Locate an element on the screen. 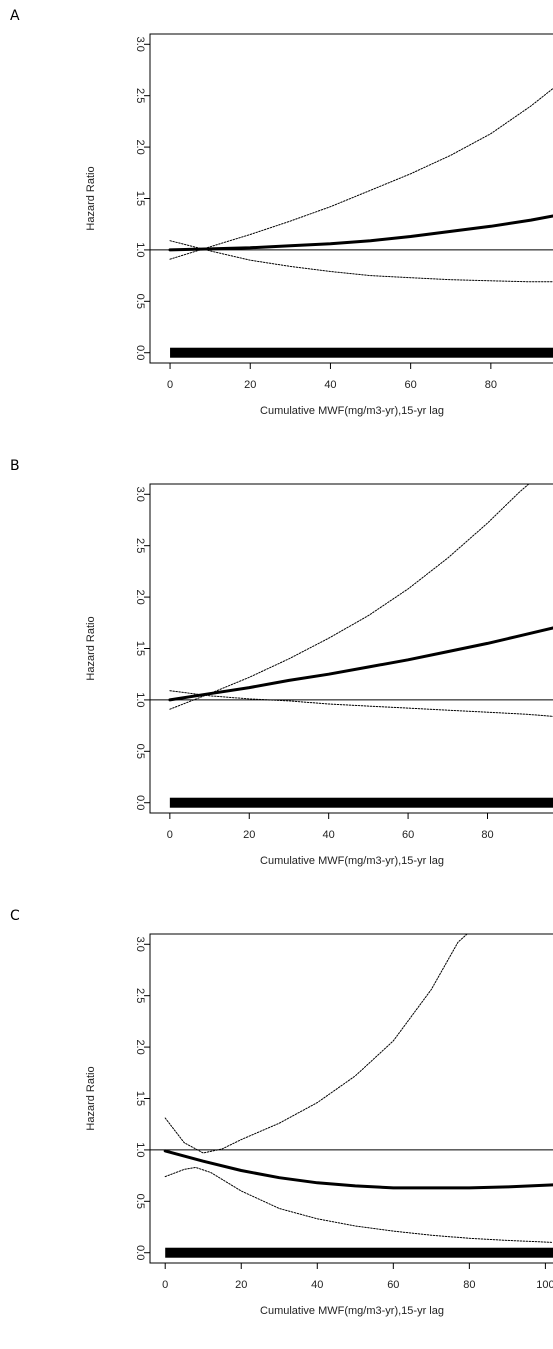 The width and height of the screenshot is (553, 1349). x-tick-label: 100 is located at coordinates (544, 1285).